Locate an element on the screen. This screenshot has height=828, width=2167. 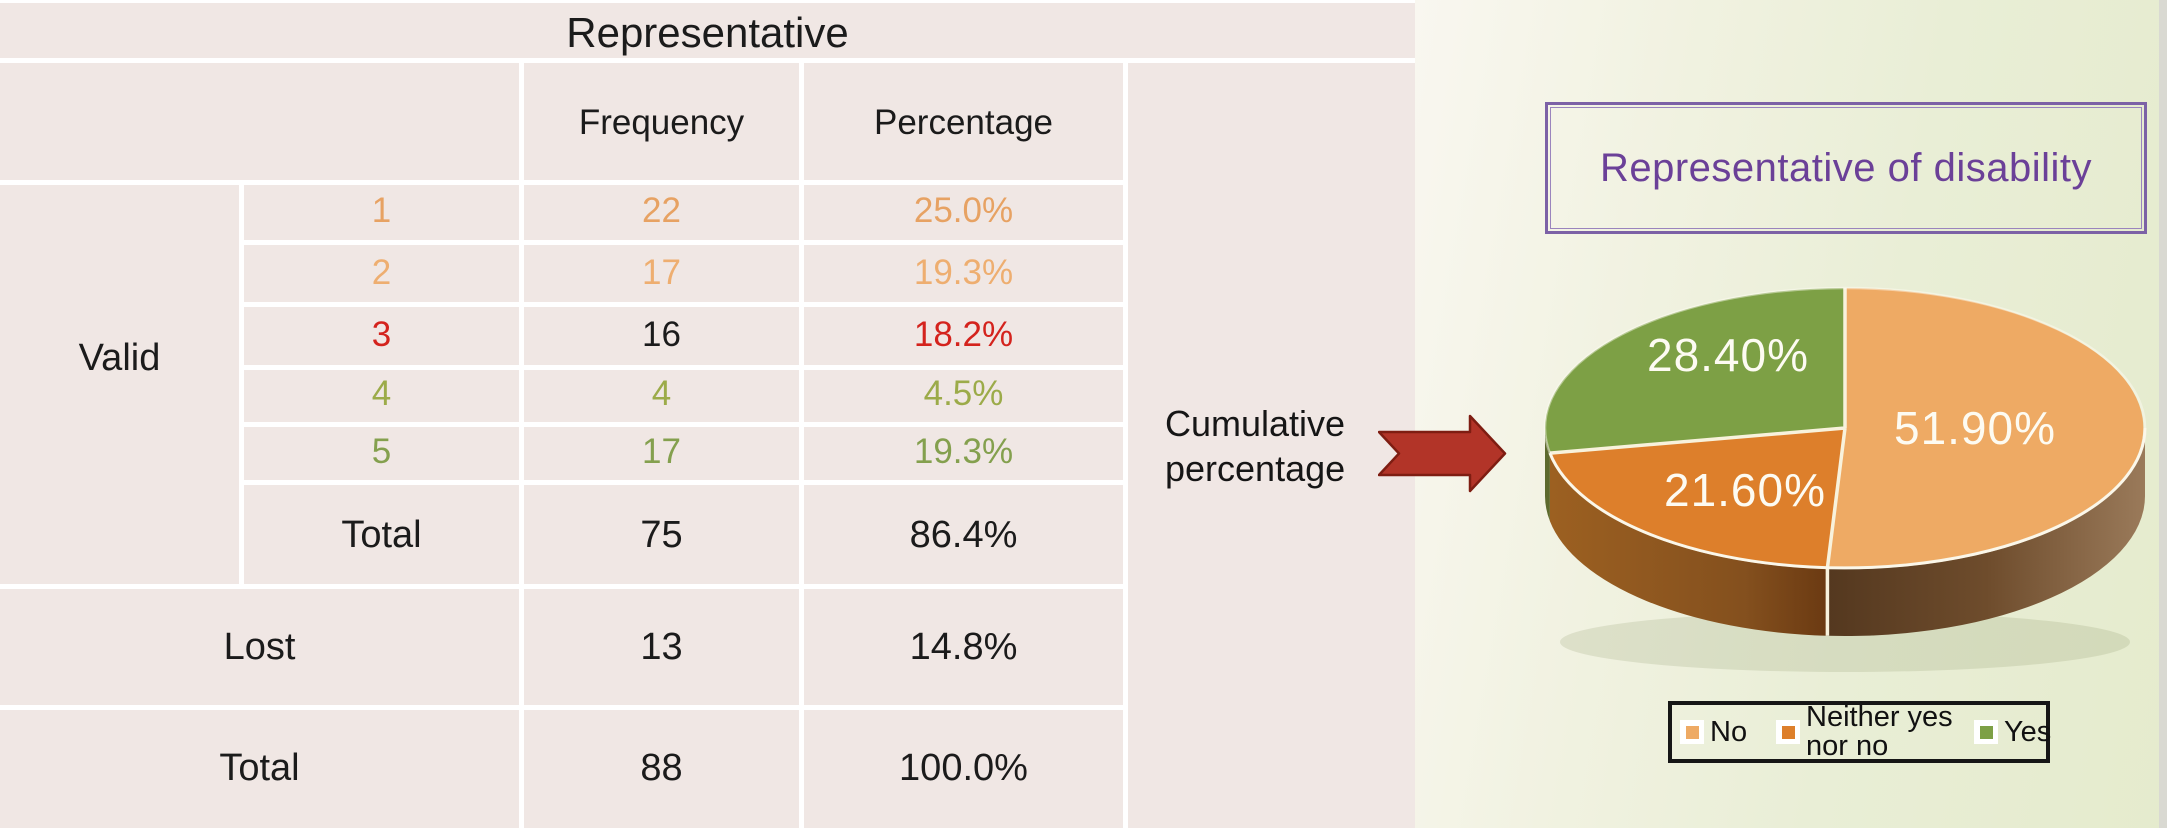
no-swatch-icon is located at coordinates (1692, 732).